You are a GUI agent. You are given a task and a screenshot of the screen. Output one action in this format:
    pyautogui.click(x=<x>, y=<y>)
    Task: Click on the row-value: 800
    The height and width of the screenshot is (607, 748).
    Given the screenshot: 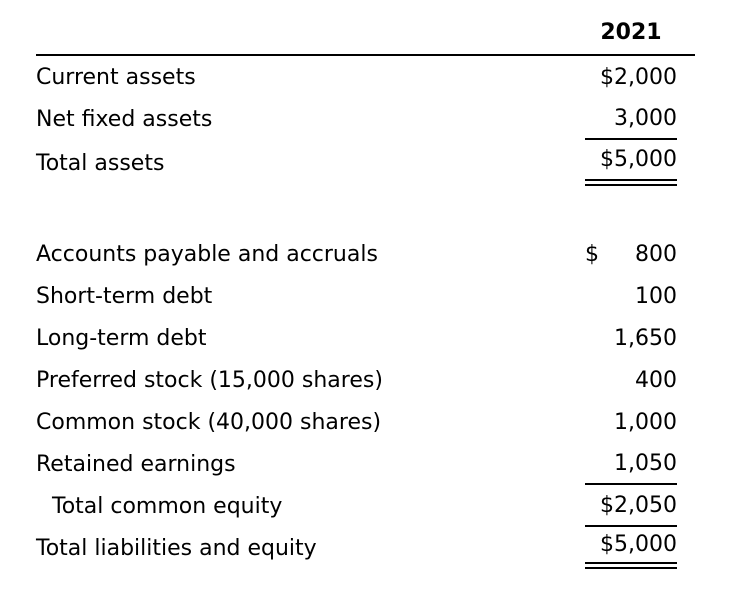 What is the action you would take?
    pyautogui.click(x=656, y=254)
    